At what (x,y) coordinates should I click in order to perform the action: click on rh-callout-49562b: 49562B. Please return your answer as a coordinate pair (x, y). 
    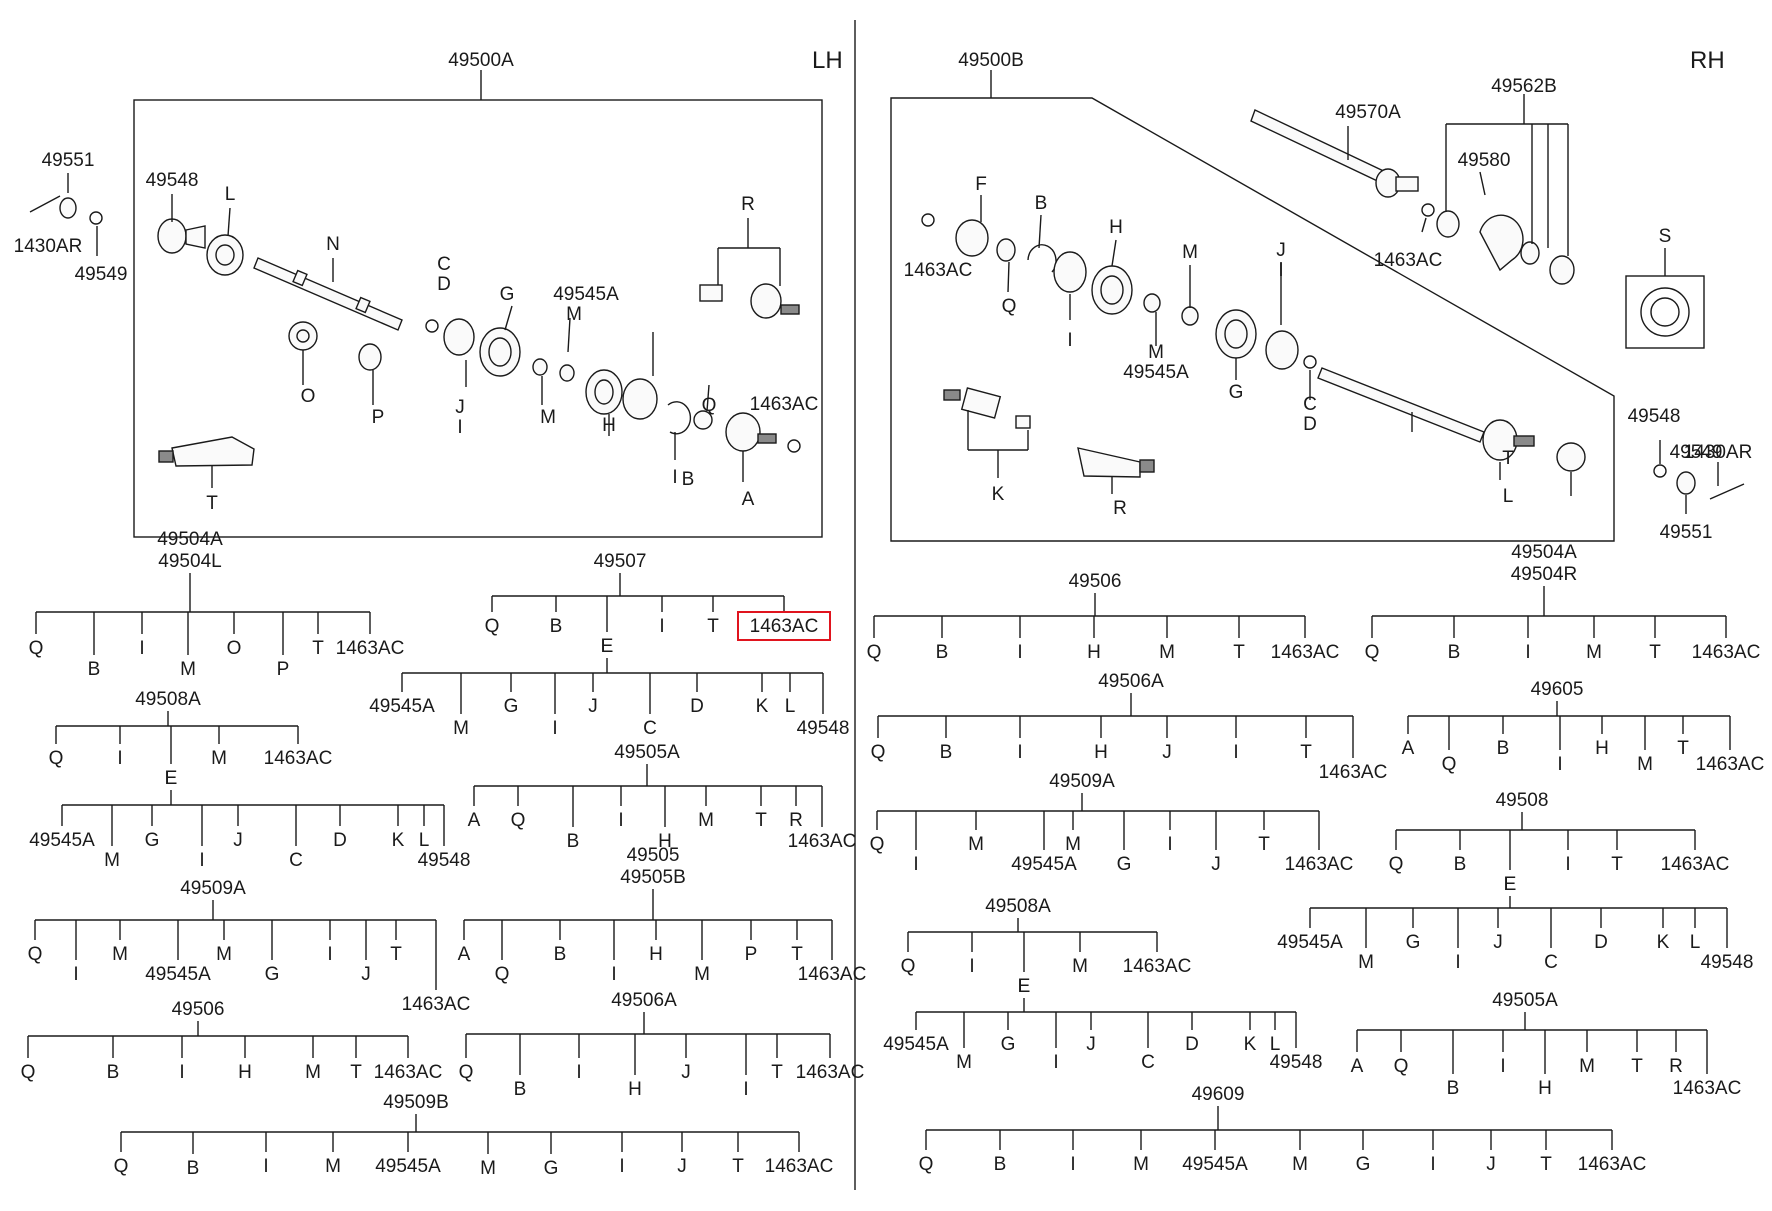
    Looking at the image, I should click on (1524, 86).